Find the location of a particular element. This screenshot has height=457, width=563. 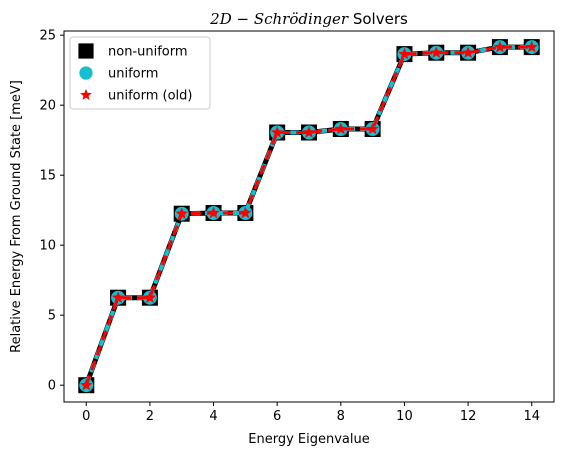

x-tick-label: 6 is located at coordinates (277, 416).